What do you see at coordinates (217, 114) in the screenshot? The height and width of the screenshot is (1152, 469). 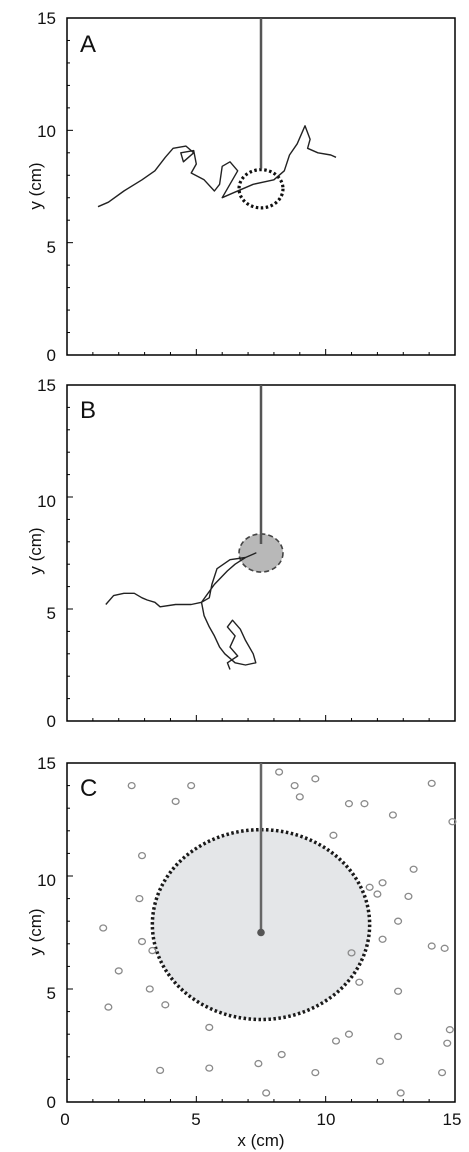 I see `panel-a-plot` at bounding box center [217, 114].